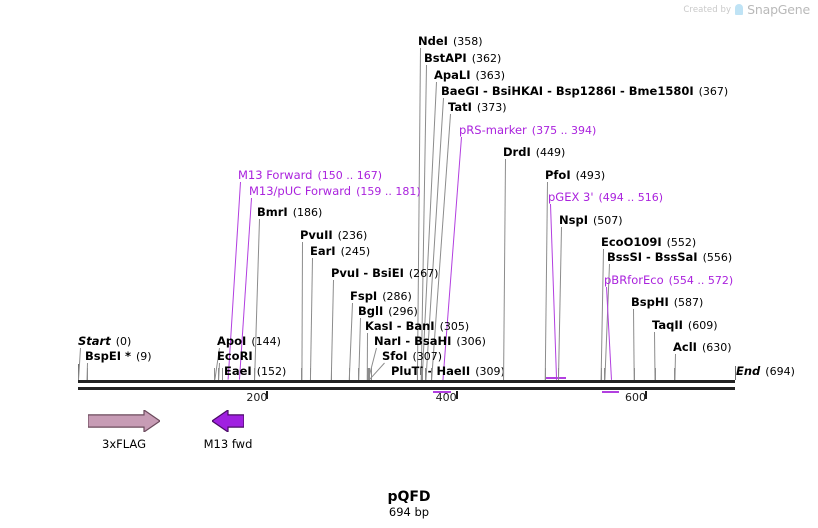 This screenshot has height=528, width=818. I want to click on map-label-bstapi: BstAPI (362), so click(462, 58).